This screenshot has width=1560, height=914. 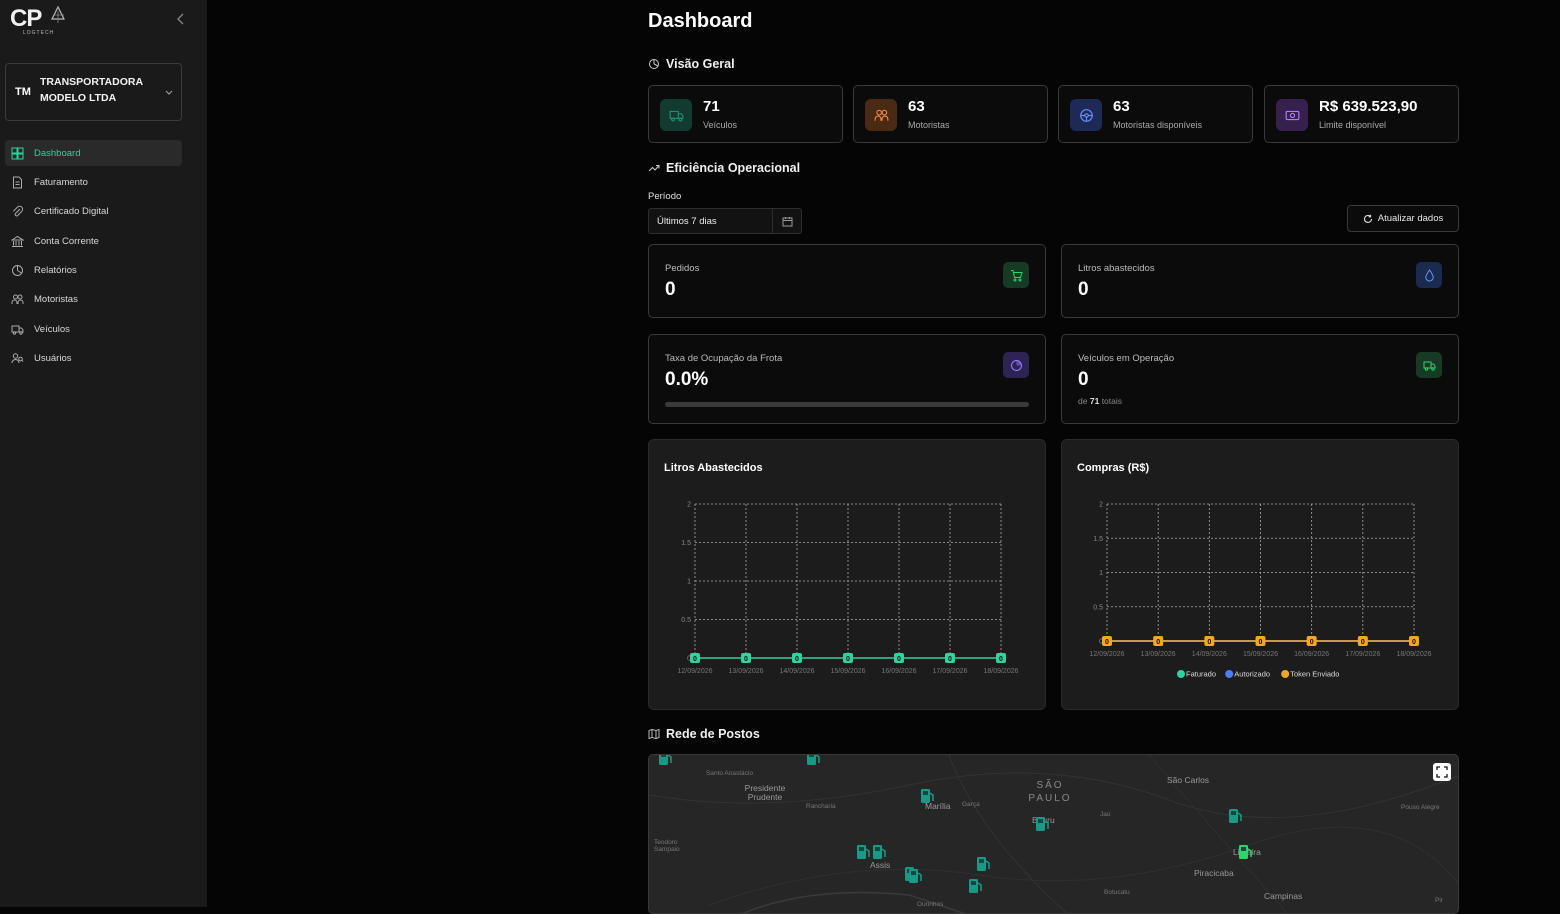 I want to click on kpi-card: Litros abastecidos 0, so click(x=1260, y=281).